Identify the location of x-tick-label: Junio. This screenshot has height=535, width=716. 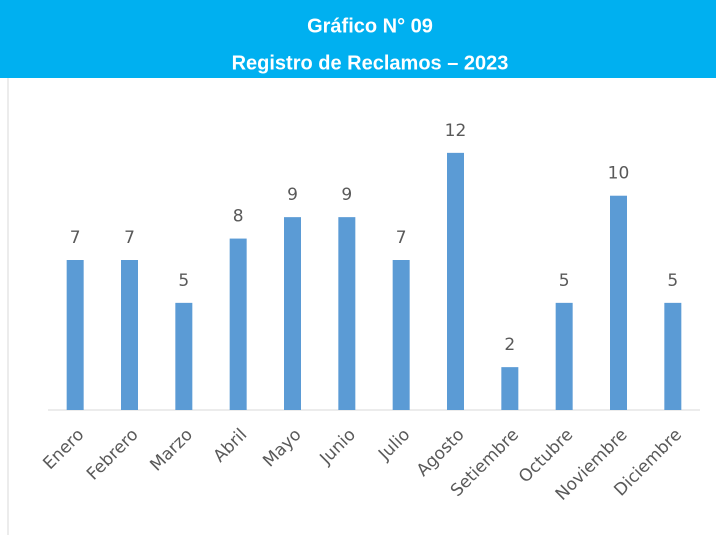
(338, 447).